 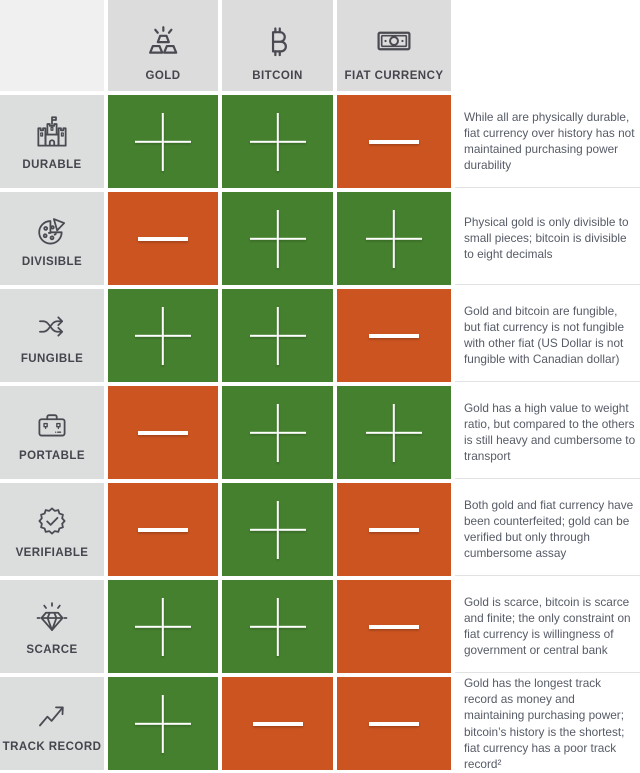 I want to click on row-header-durable: DURABLE, so click(x=52, y=141).